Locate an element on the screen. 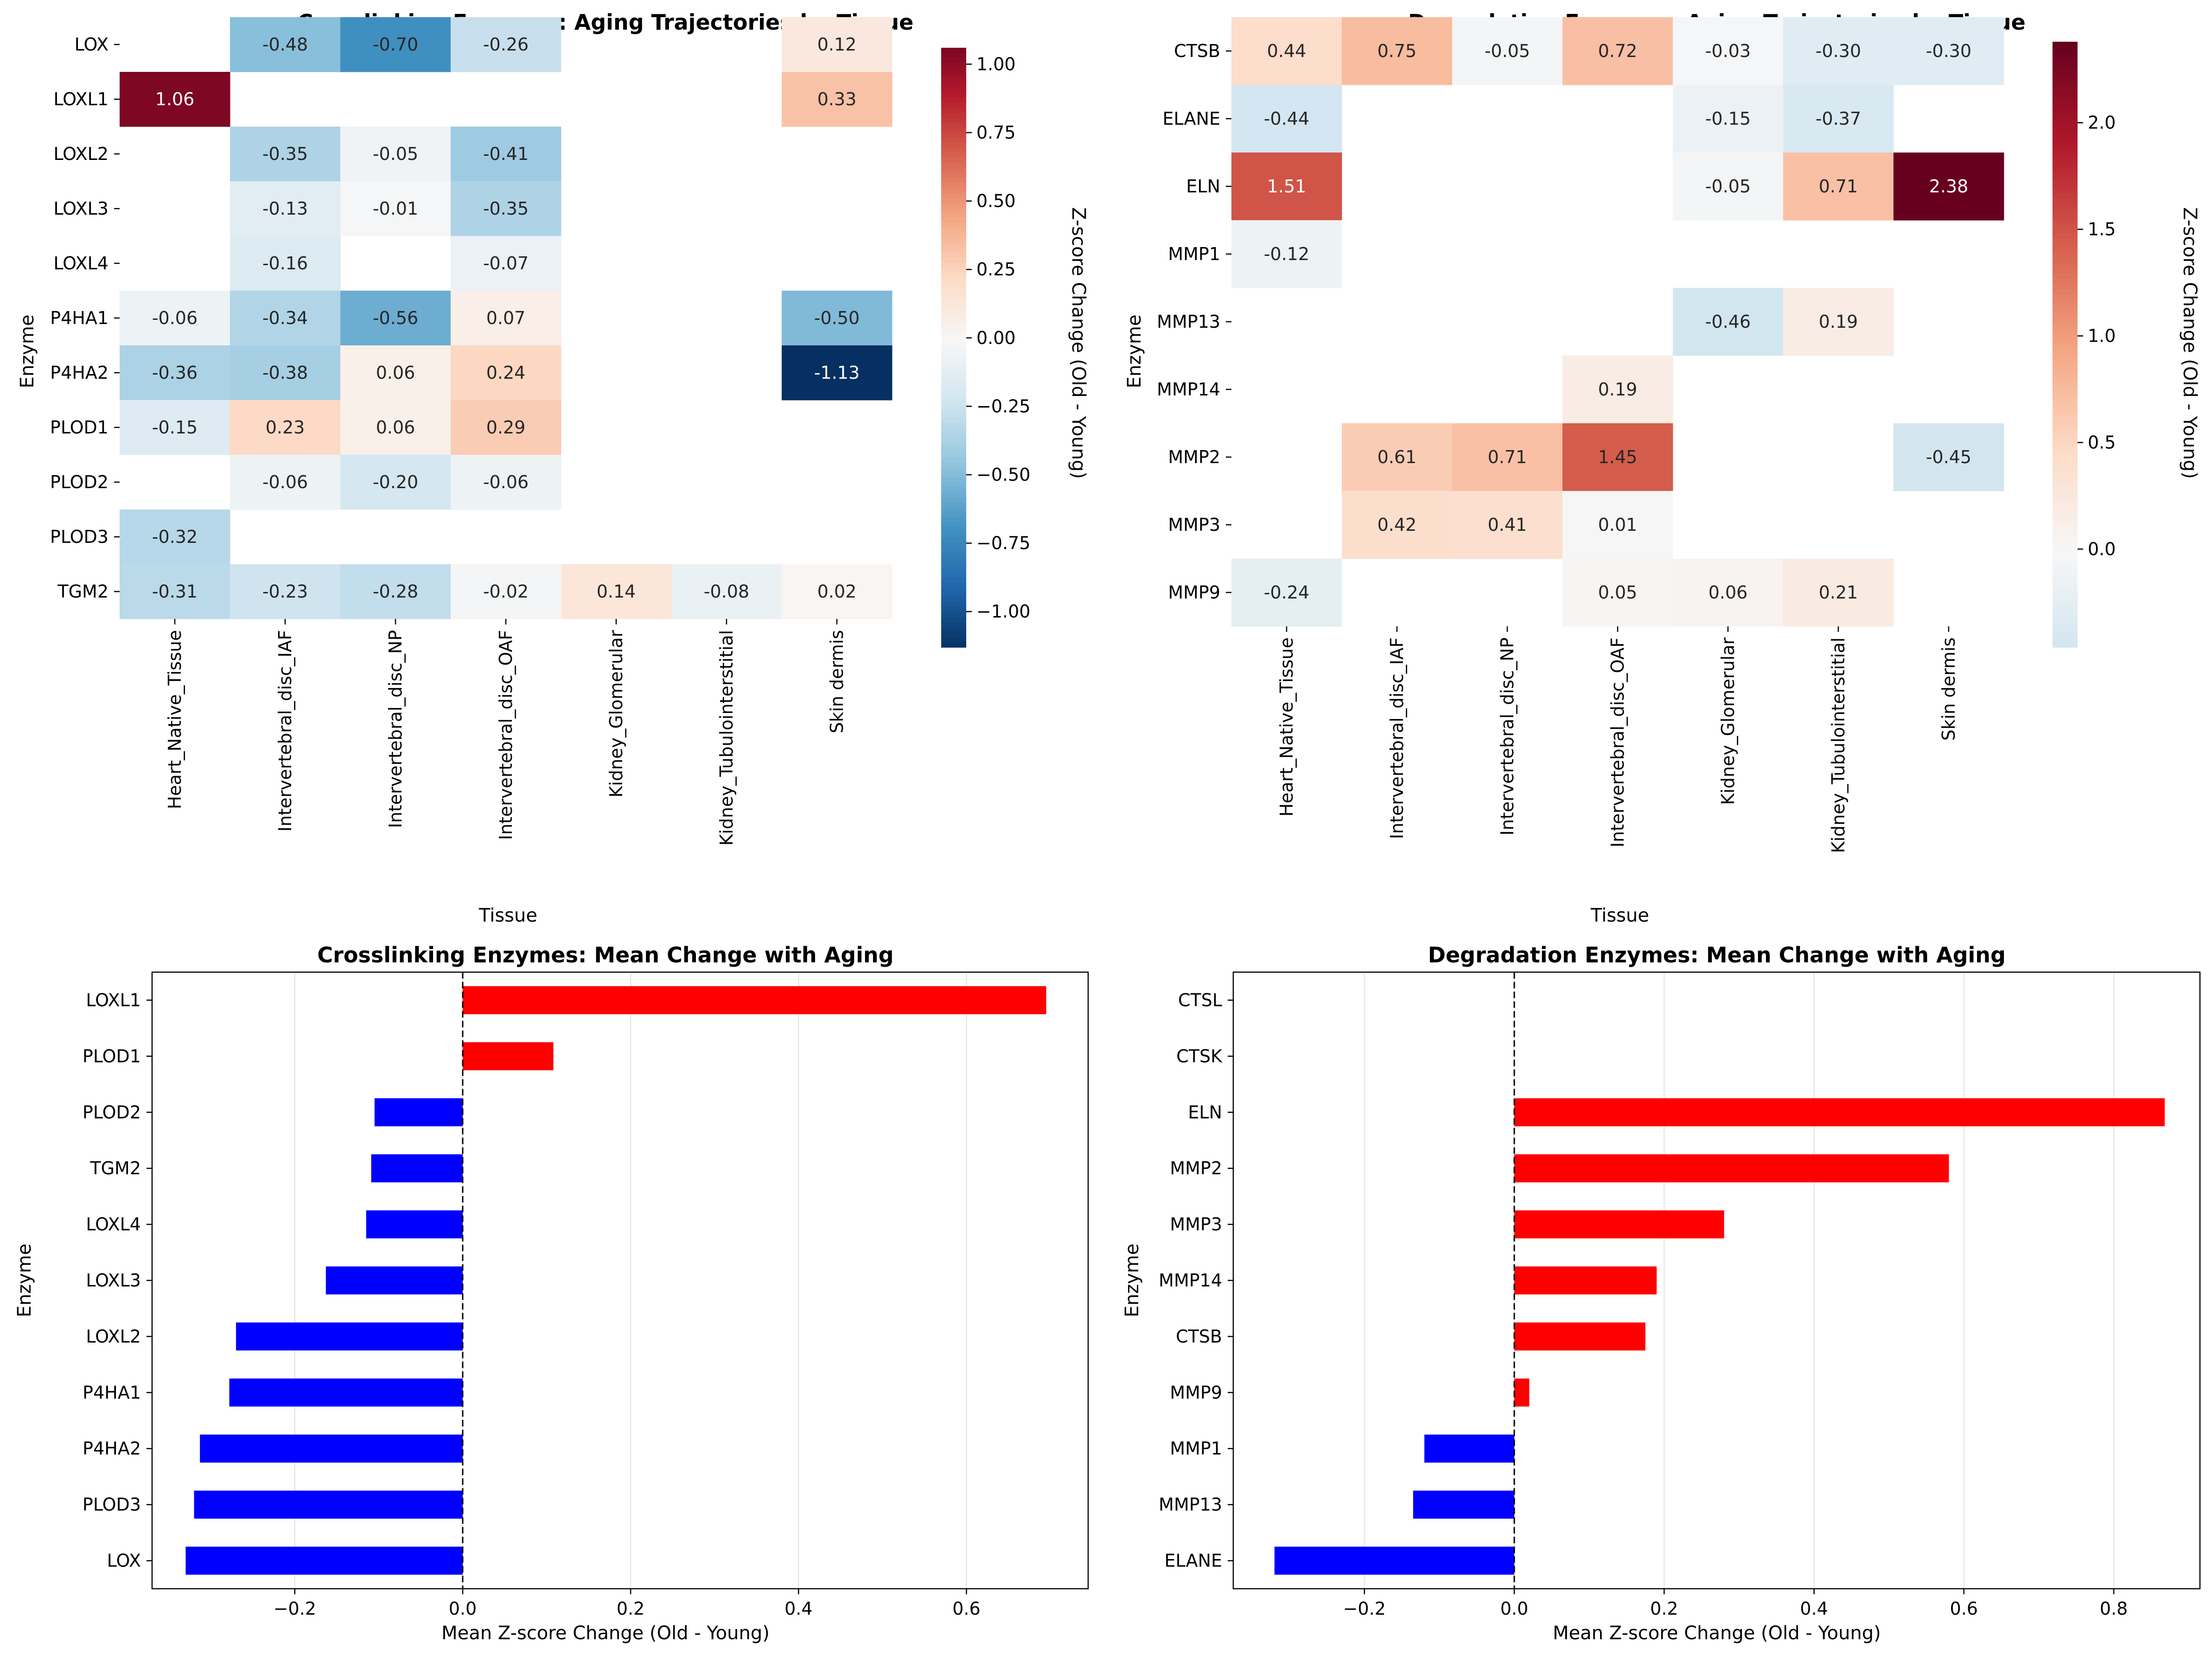  column-tick-label: Intervertebral_disc_IAF is located at coordinates (1397, 738).